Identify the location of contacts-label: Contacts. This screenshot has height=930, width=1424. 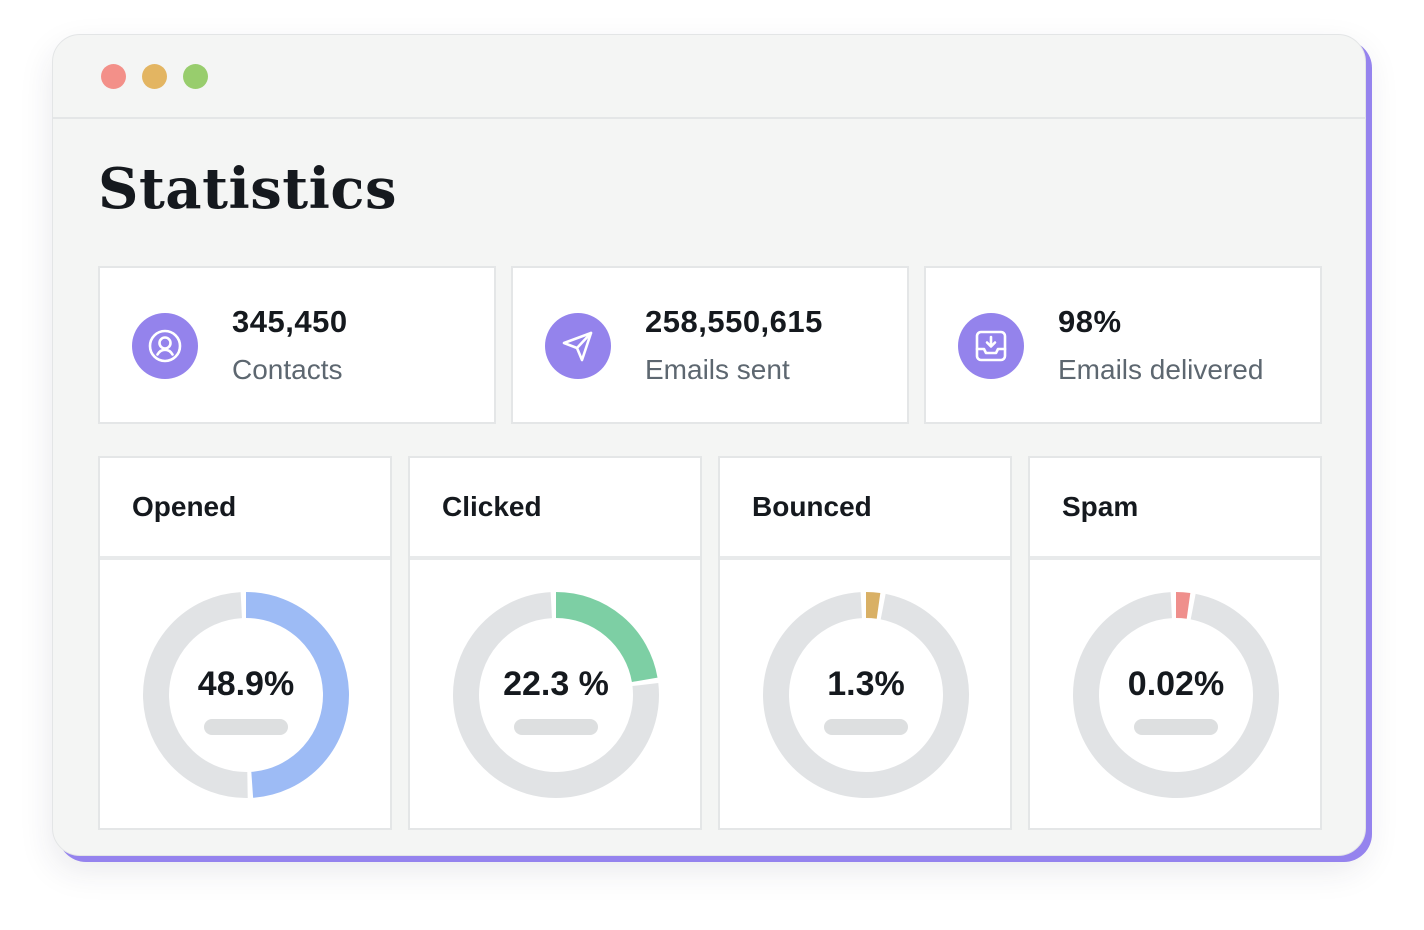
(287, 369).